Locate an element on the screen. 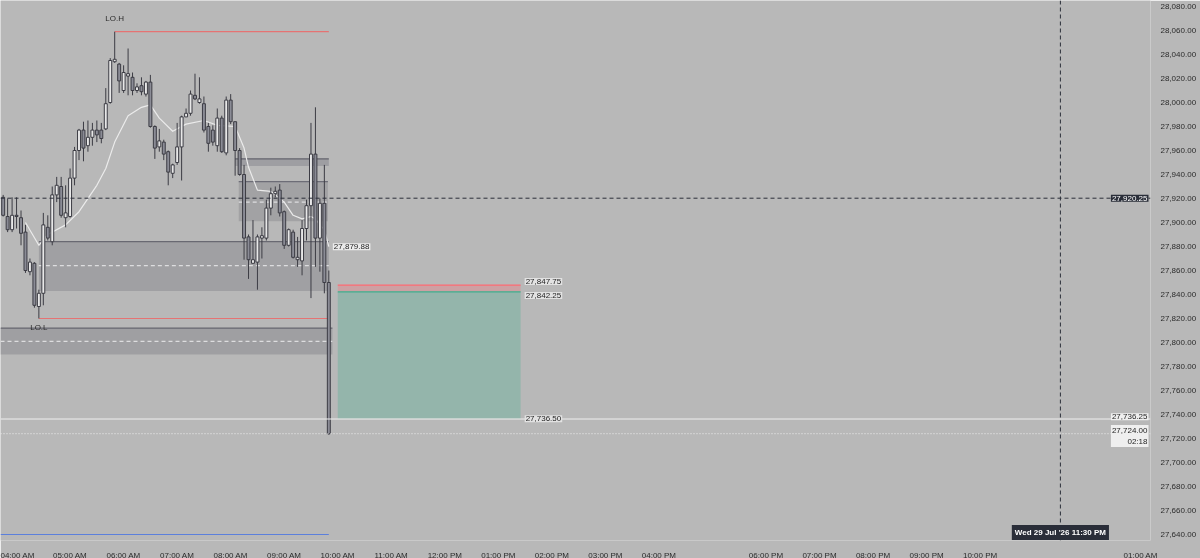 The height and width of the screenshot is (558, 1200). x-tick-label: 08:00 PM is located at coordinates (873, 554).